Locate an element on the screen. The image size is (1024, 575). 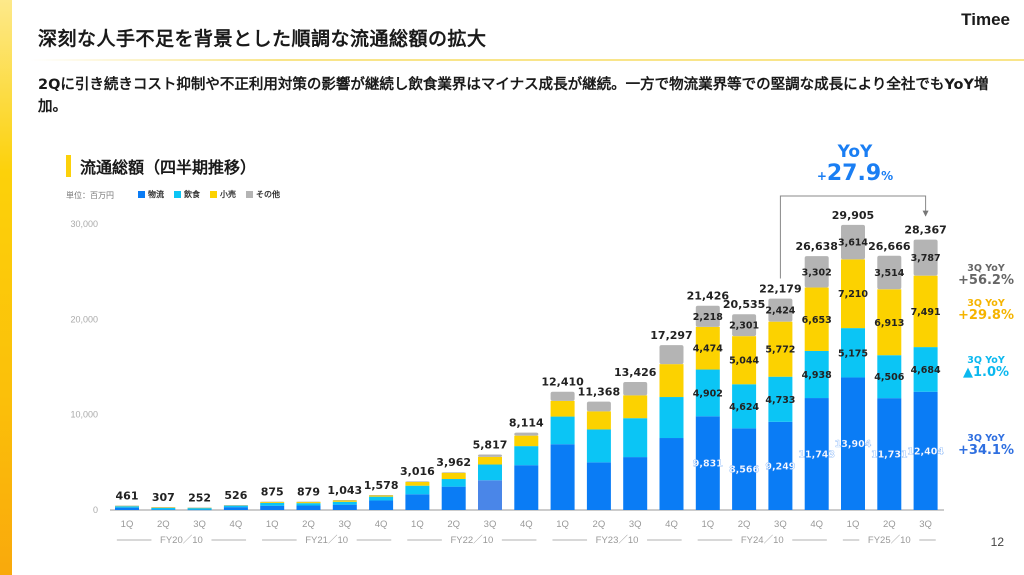
yoy-number: 27.9 is located at coordinates (854, 173).